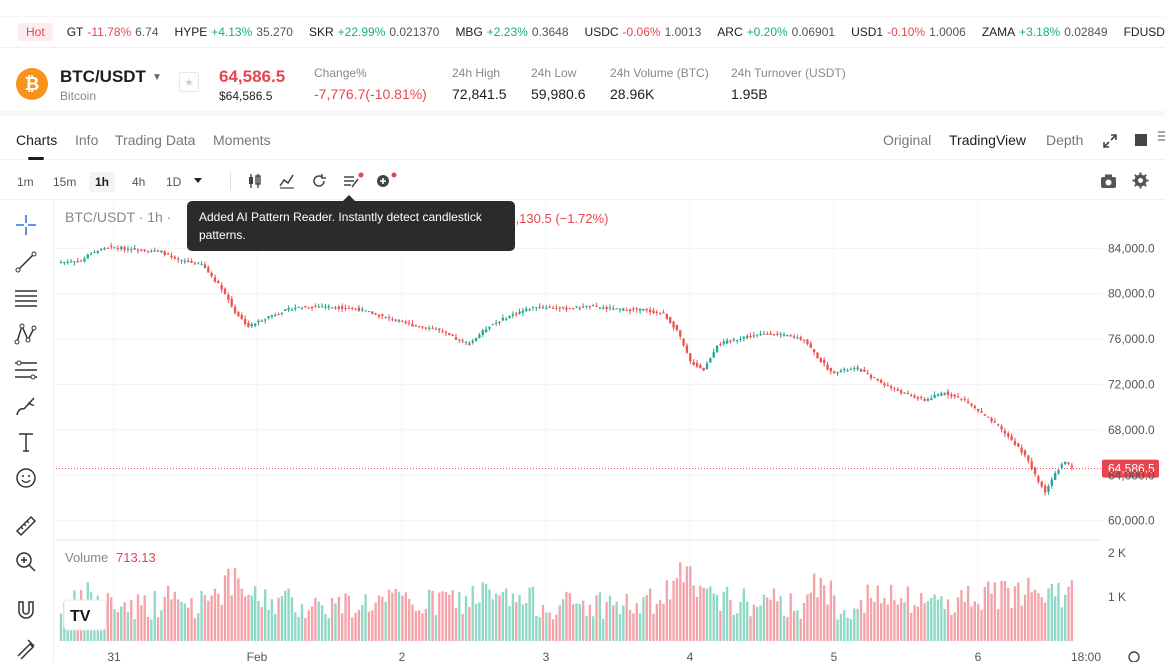  Describe the element at coordinates (174, 182) in the screenshot. I see `interval-1d: 1D` at that location.